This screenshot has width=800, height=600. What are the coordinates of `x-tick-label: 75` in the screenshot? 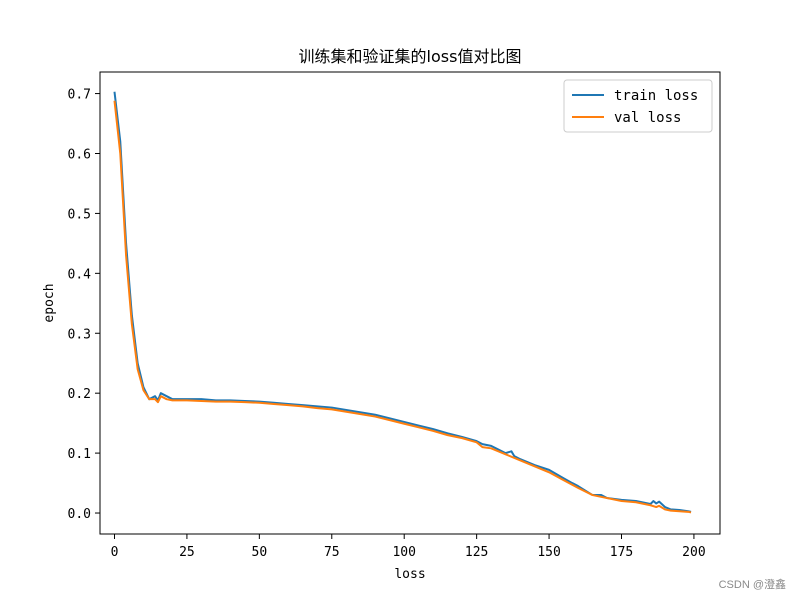 It's located at (332, 552).